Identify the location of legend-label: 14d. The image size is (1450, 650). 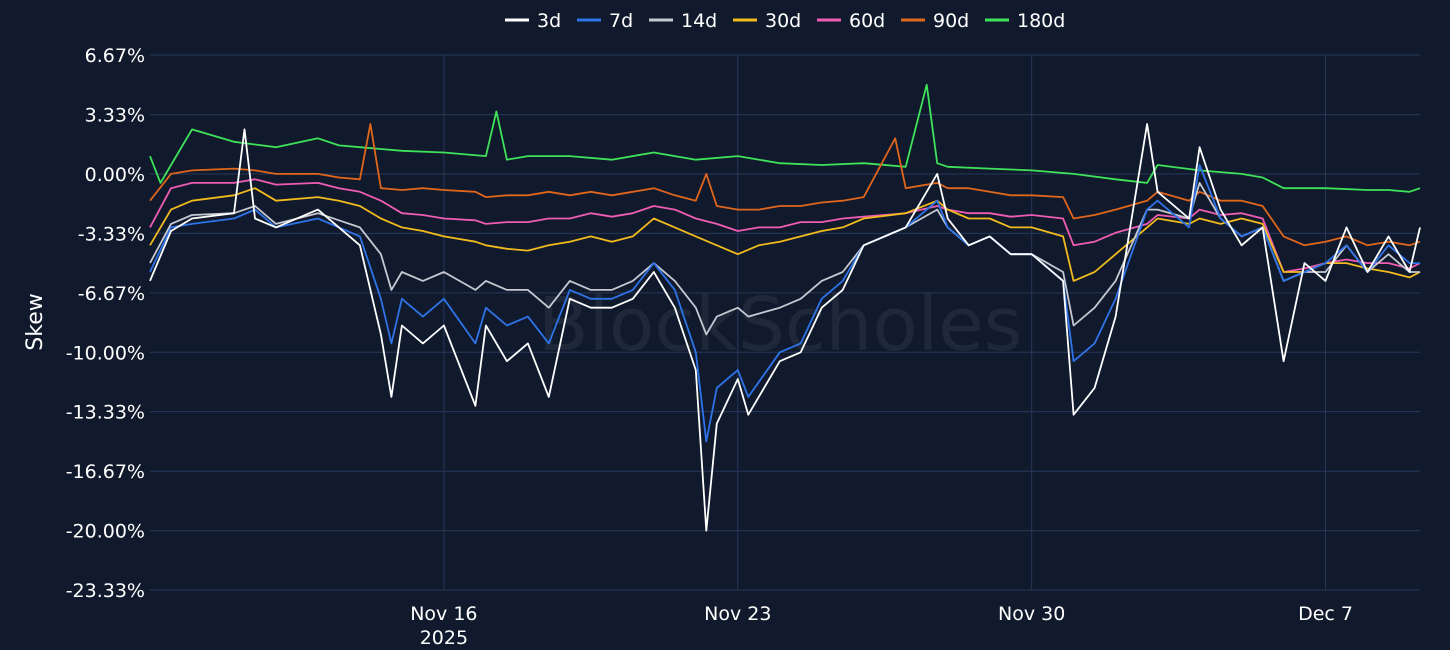
(699, 21).